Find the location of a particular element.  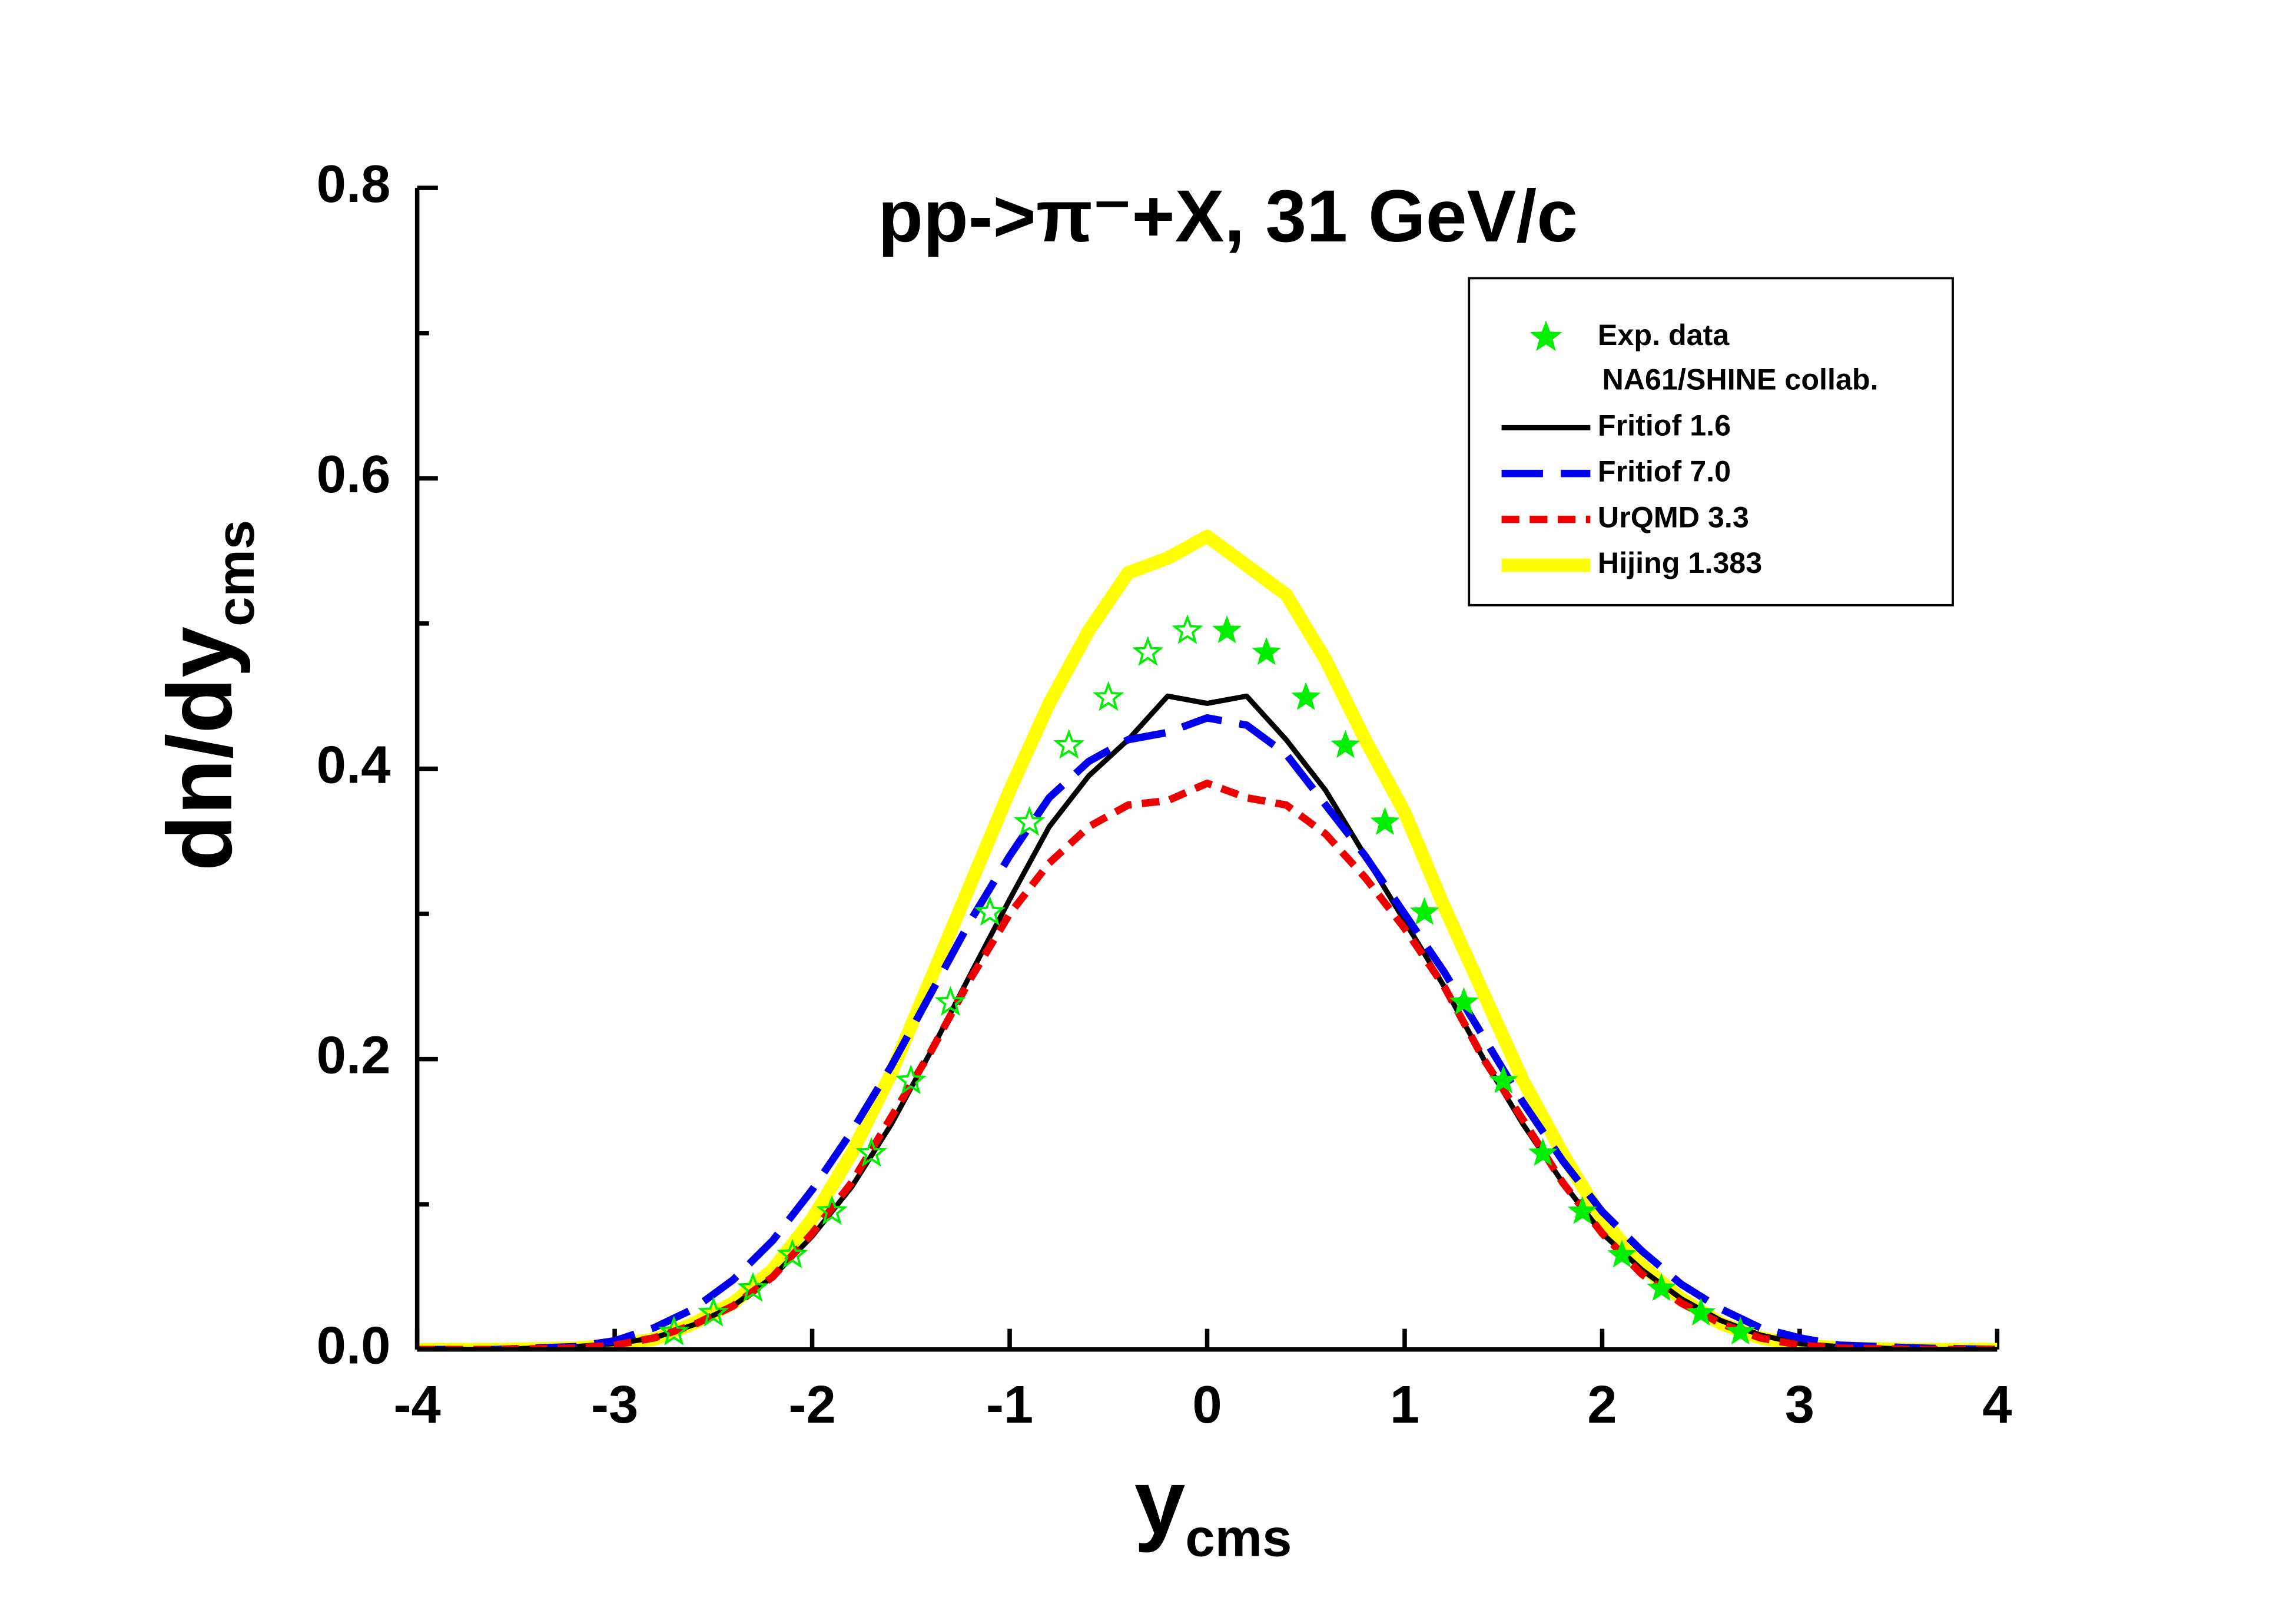

x-tick-label: -1 is located at coordinates (1009, 1404).